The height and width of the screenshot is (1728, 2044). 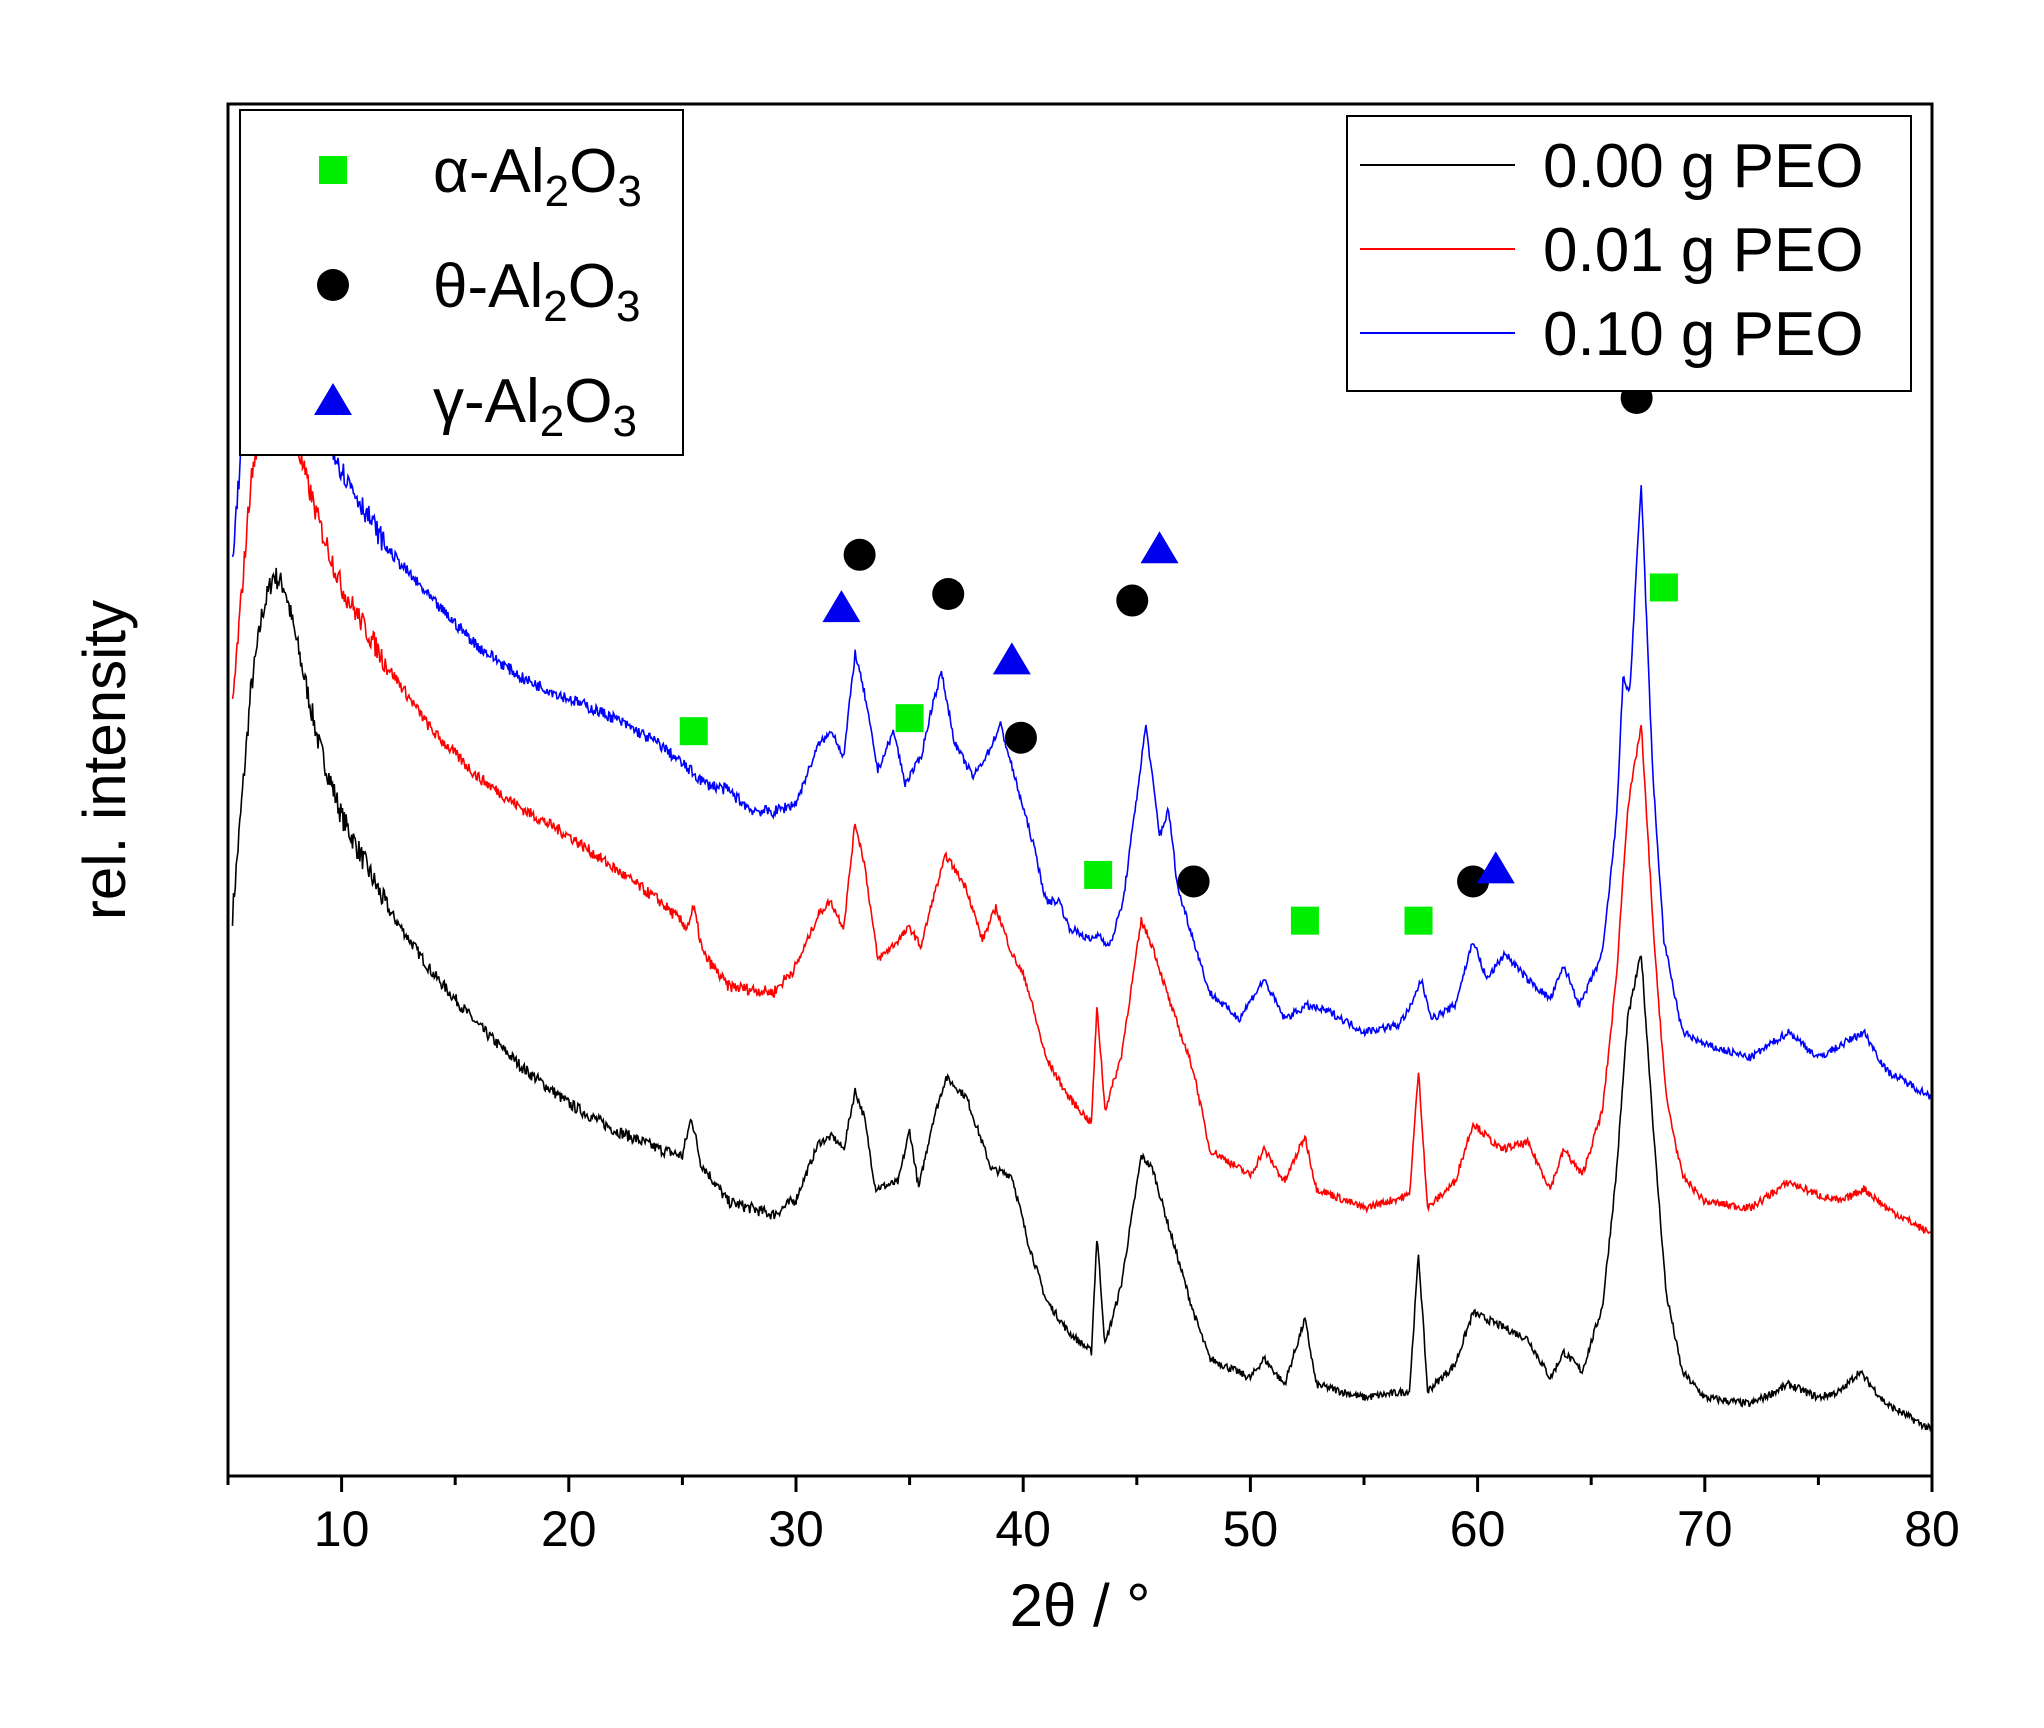 What do you see at coordinates (333, 285) in the screenshot?
I see `theta-legend-symbol` at bounding box center [333, 285].